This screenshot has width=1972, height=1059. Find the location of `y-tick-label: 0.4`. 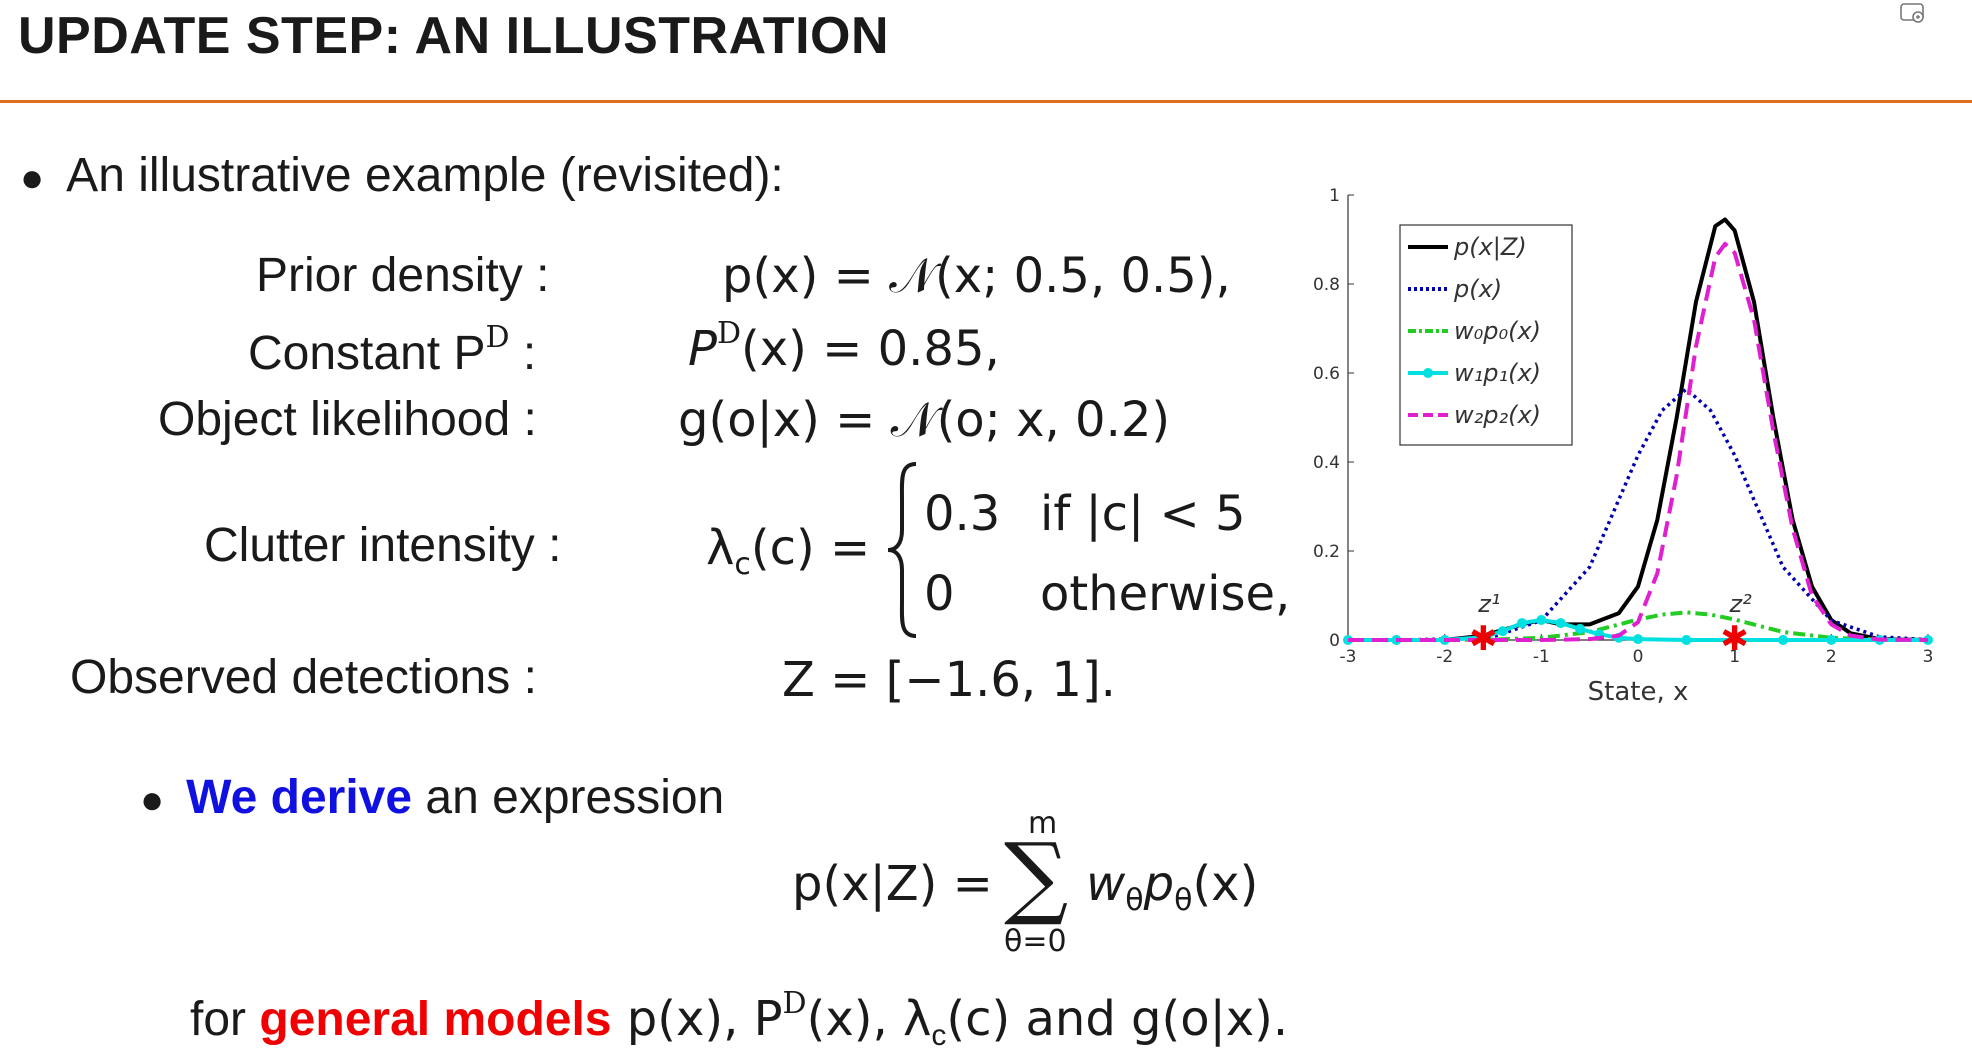

y-tick-label: 0.4 is located at coordinates (1326, 463).